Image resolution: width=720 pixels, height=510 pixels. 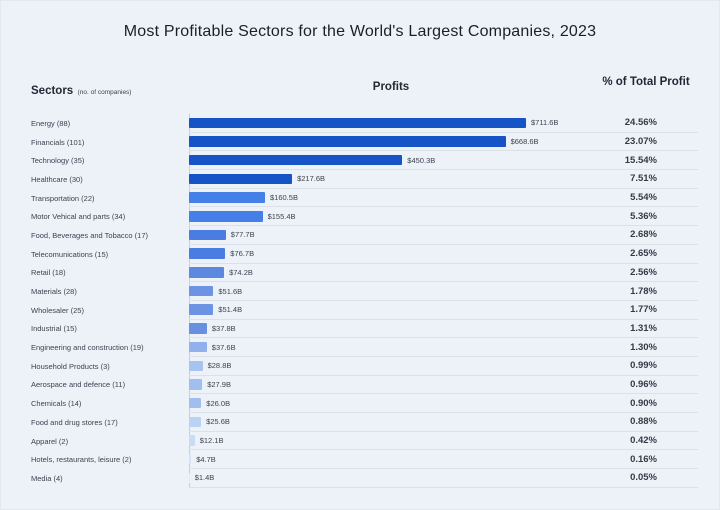 I want to click on percent-value: 5.54%, so click(x=643, y=198).